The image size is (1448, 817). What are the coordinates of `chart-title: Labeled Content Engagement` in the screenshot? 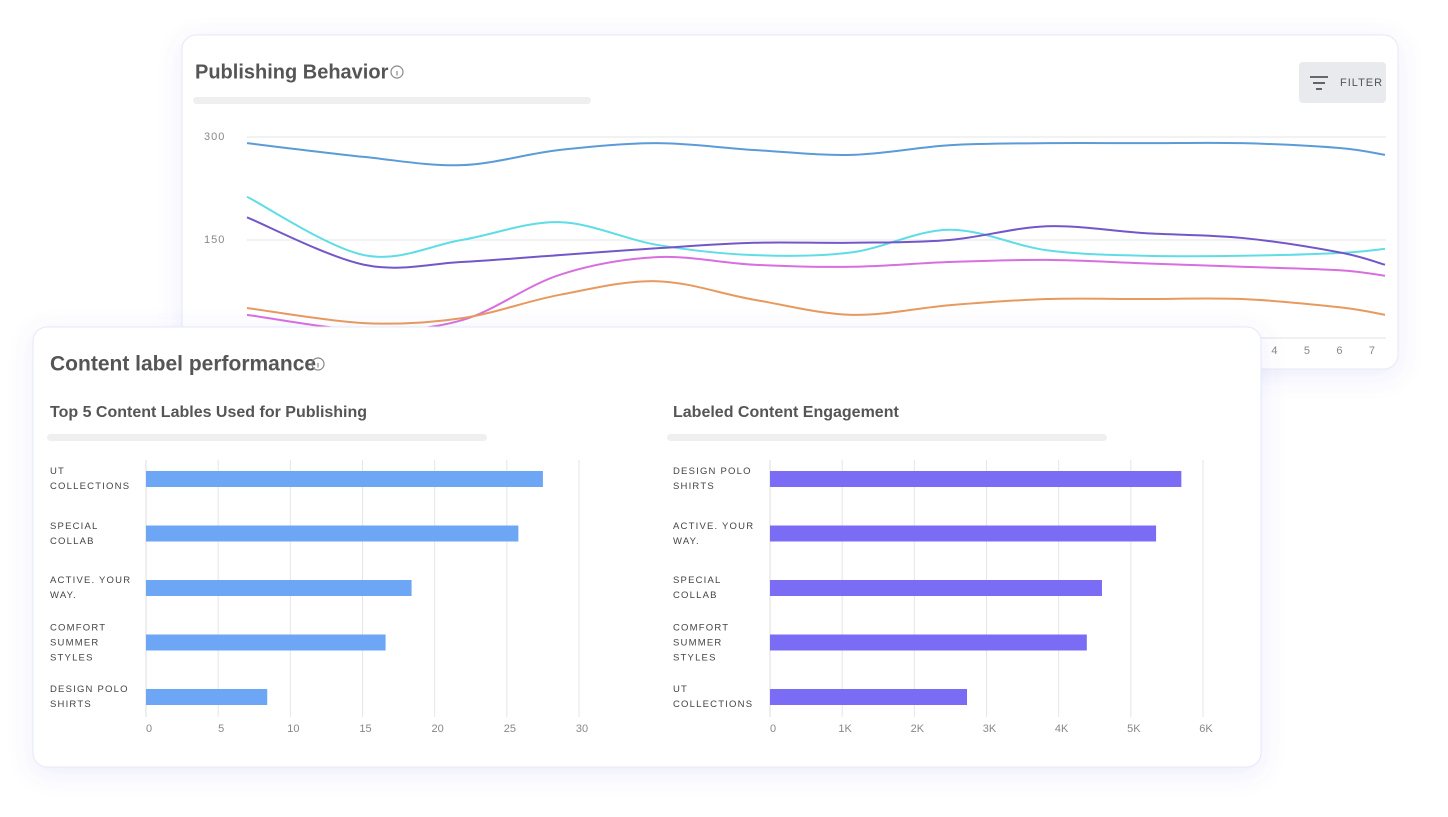 It's located at (786, 412).